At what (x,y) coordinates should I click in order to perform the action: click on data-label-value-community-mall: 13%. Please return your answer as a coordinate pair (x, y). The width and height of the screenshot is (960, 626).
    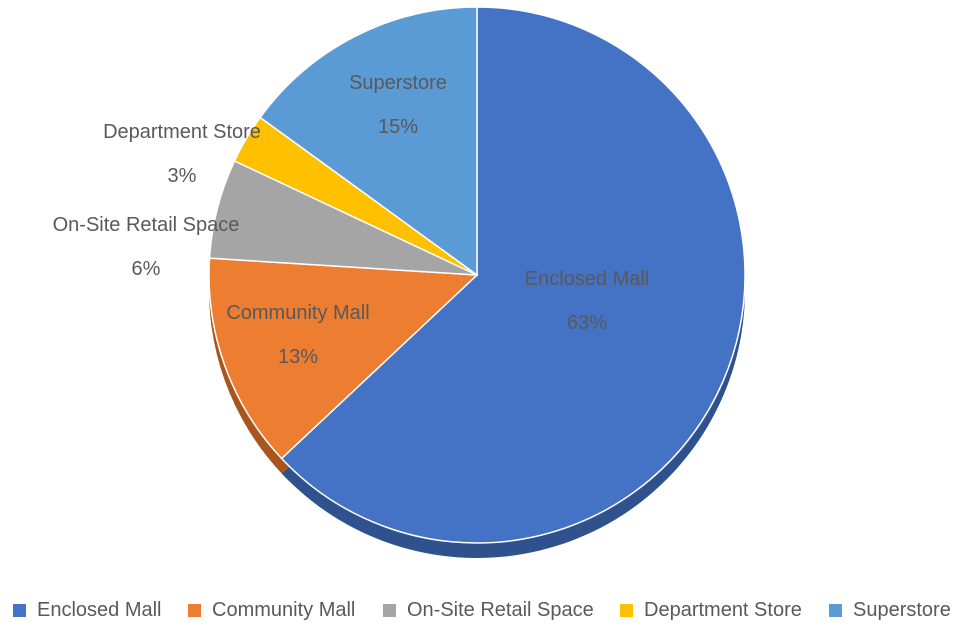
    Looking at the image, I should click on (298, 357).